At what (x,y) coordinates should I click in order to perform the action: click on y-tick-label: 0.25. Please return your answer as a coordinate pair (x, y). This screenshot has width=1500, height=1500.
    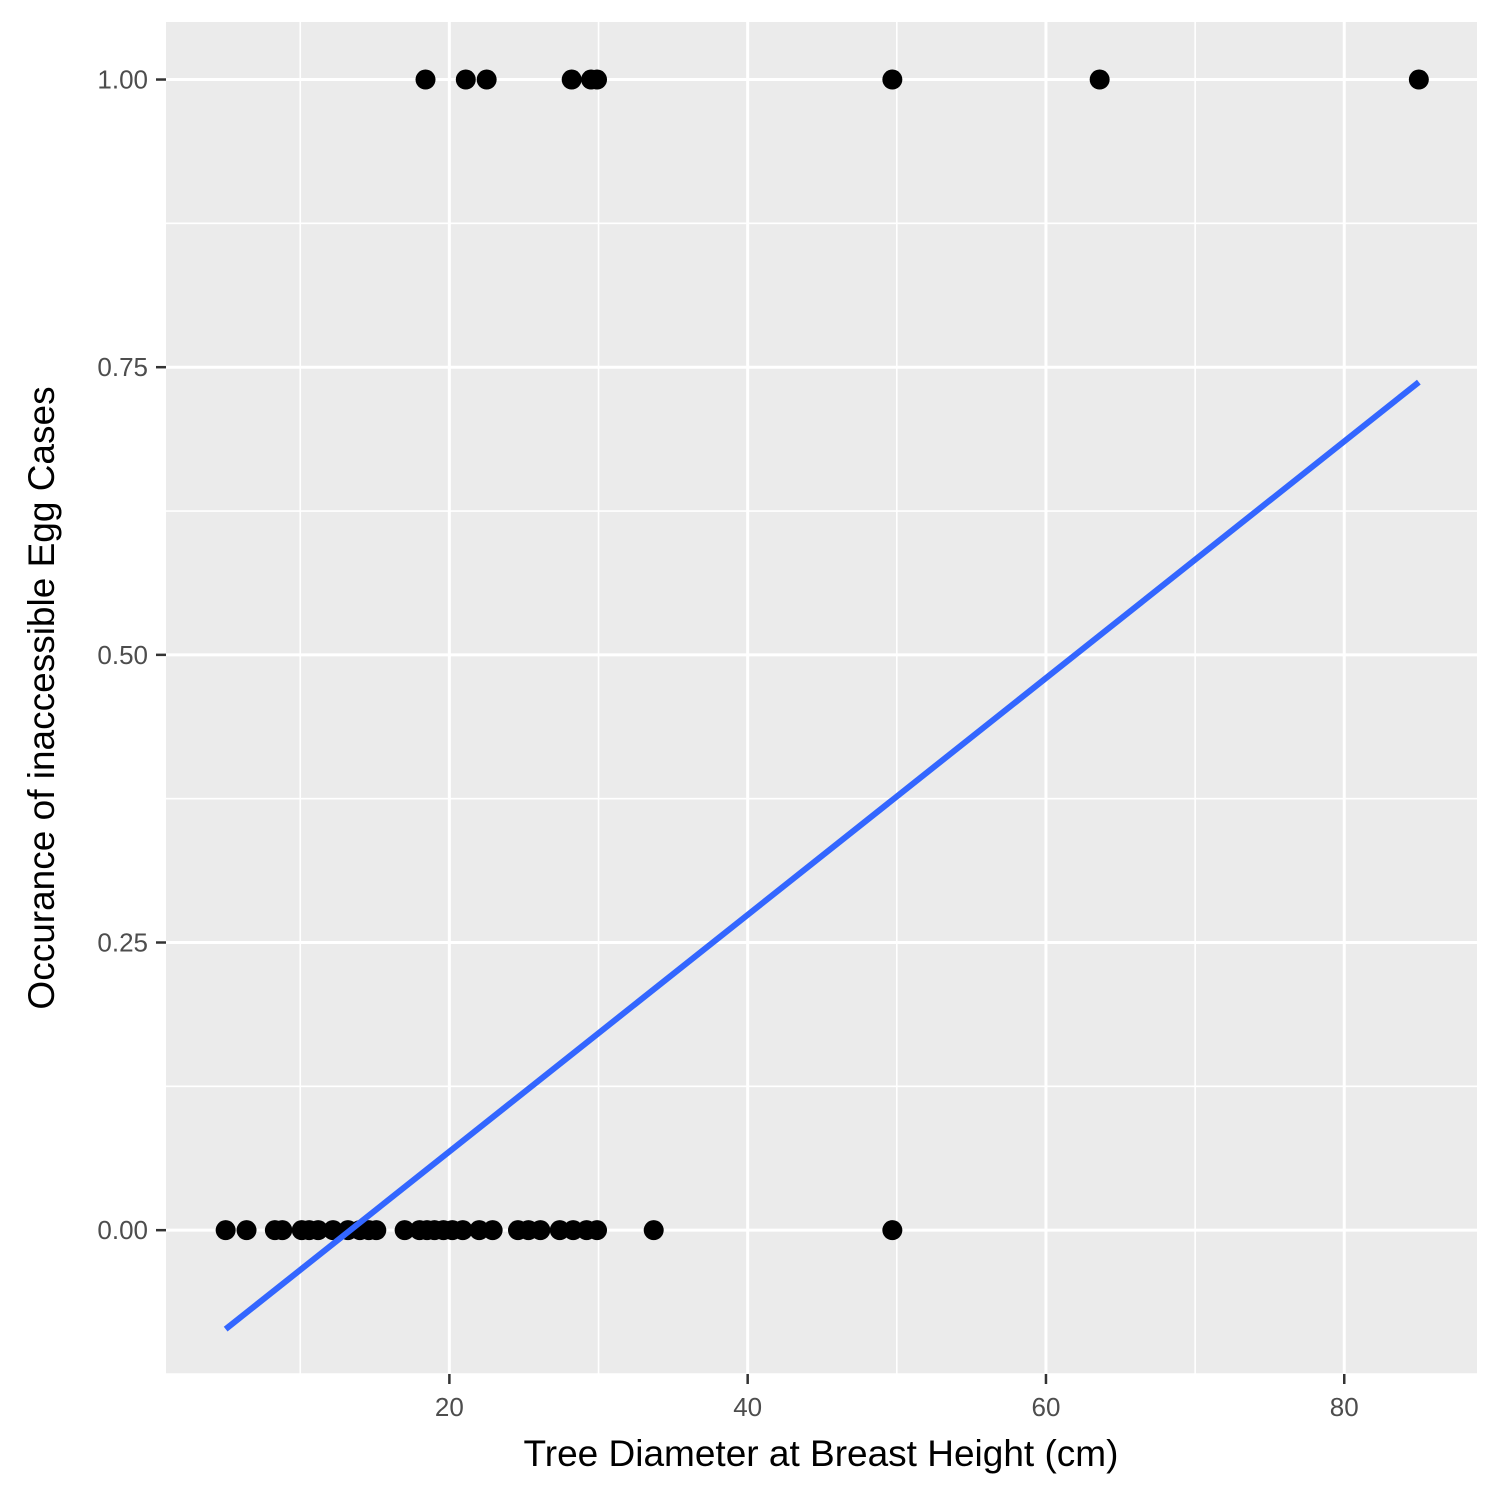
    Looking at the image, I should click on (122, 943).